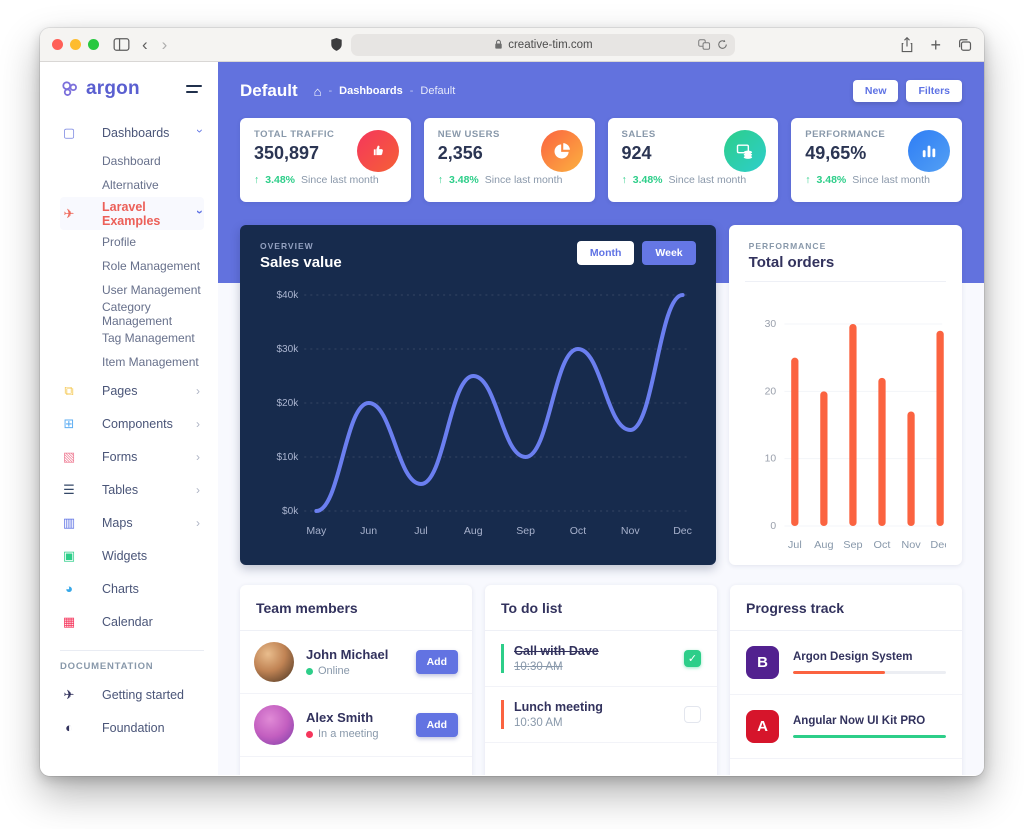 The image size is (1024, 829). I want to click on svg-text: 0, so click(773, 526).